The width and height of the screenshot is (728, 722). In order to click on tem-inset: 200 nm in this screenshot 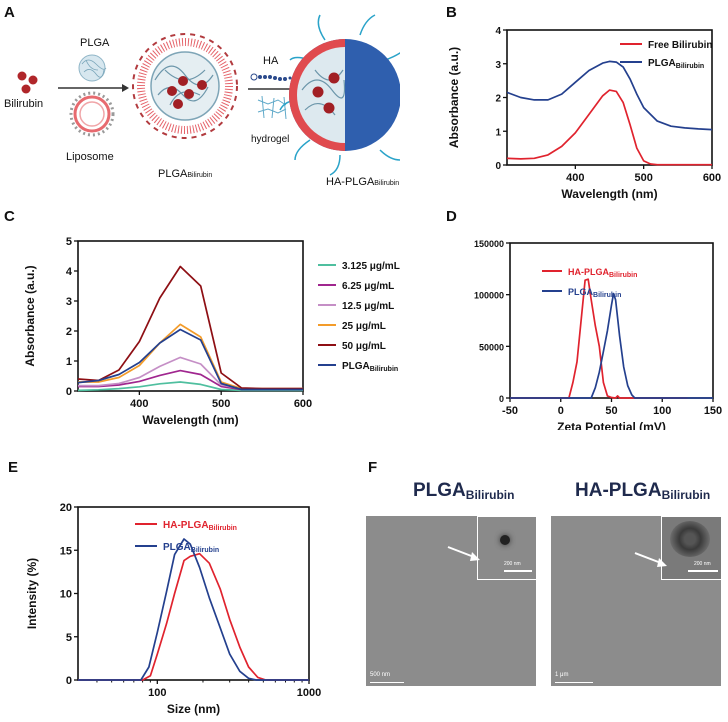, I will do `click(506, 548)`.